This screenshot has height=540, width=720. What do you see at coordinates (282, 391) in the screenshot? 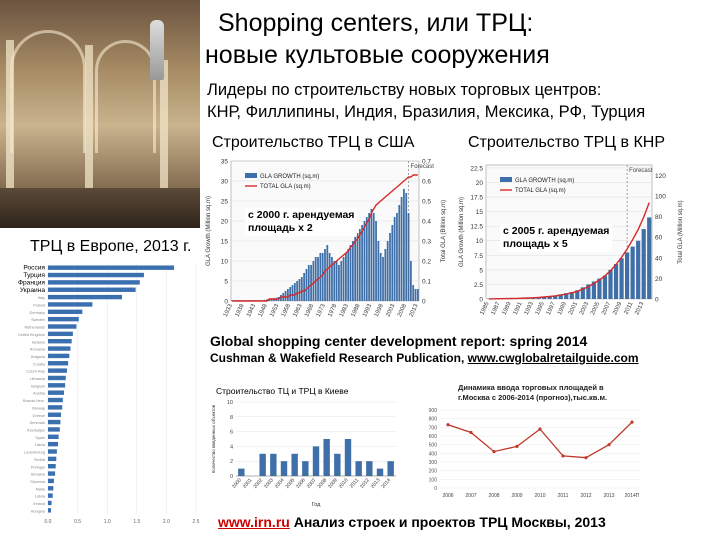
I see `kiev-chart-title: Строительство ТЦ и ТРЦ в Киеве` at bounding box center [282, 391].